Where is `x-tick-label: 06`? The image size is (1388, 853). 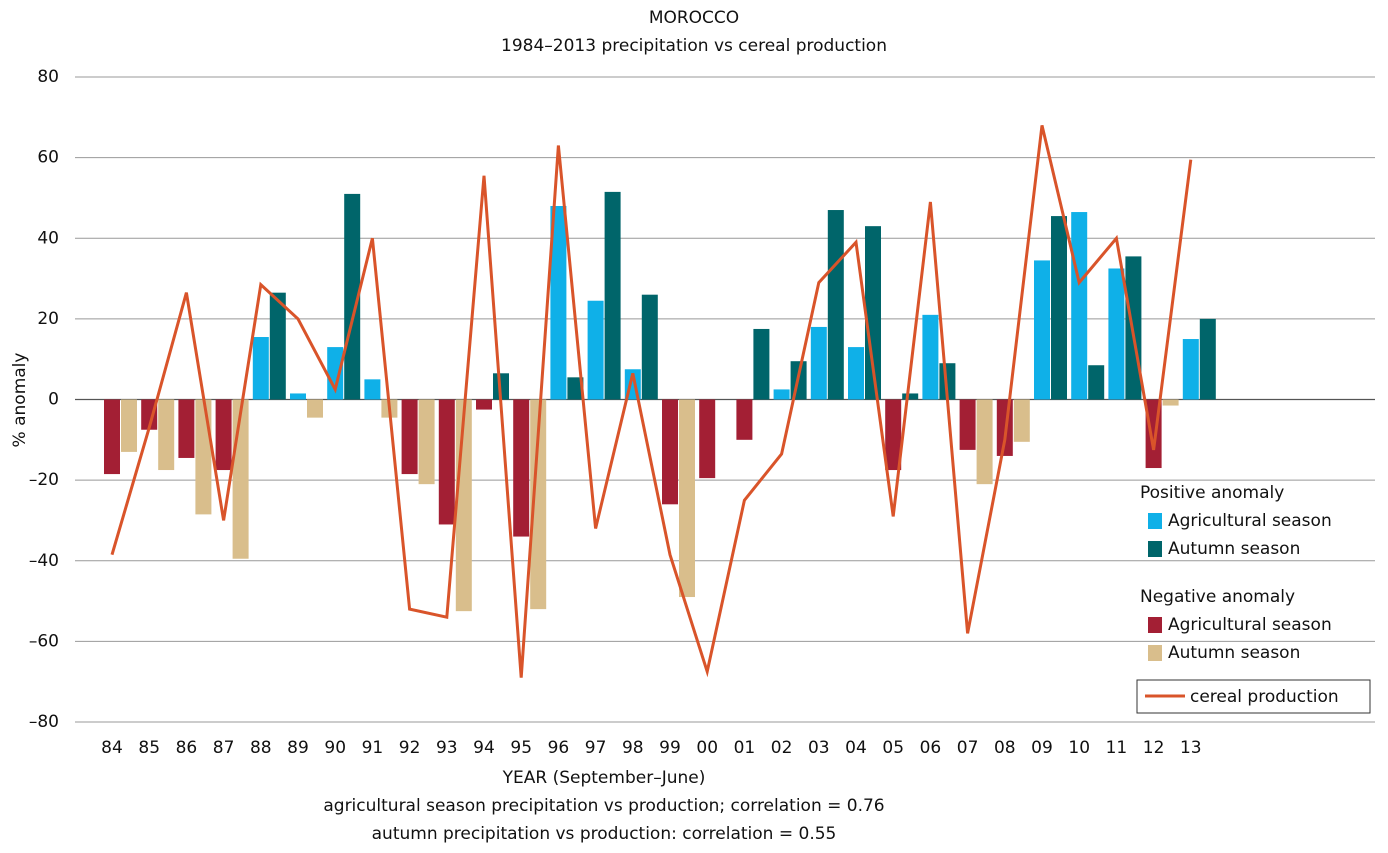 x-tick-label: 06 is located at coordinates (931, 748).